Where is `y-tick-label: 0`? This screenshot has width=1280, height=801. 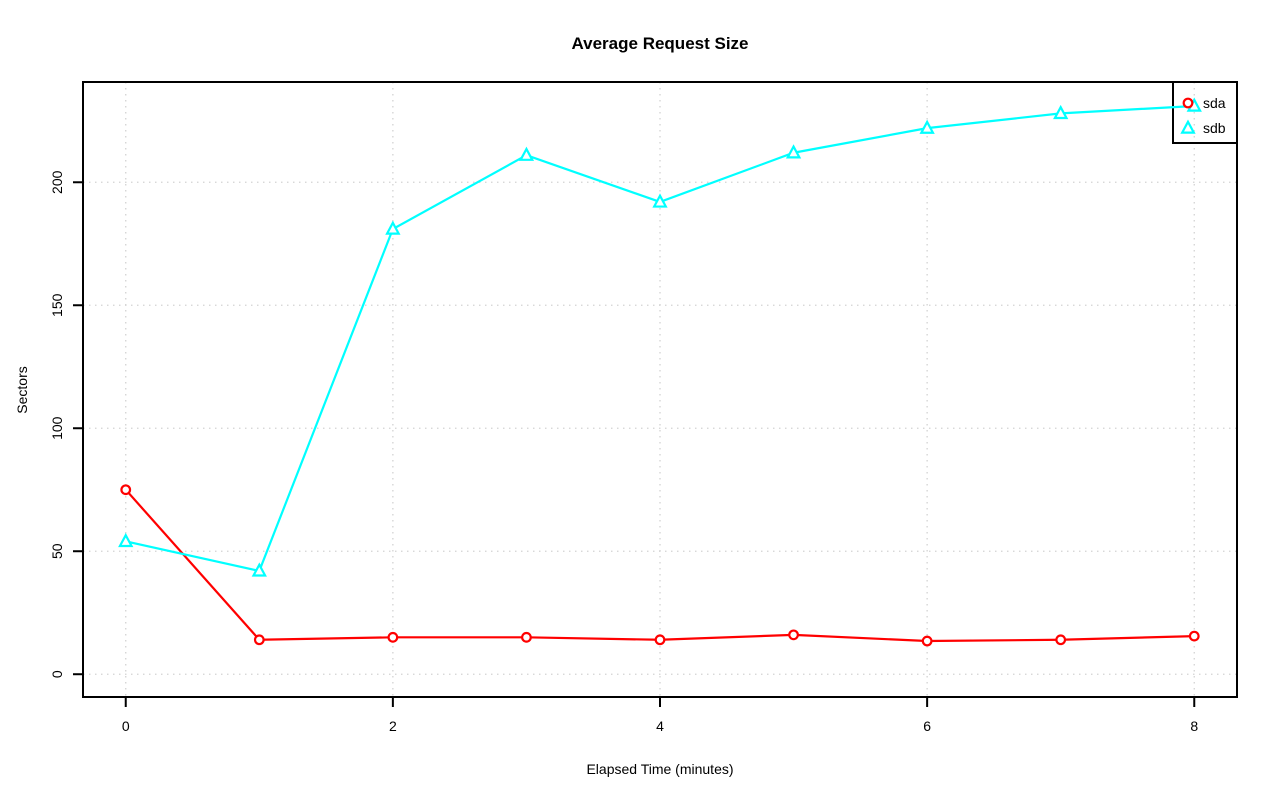
y-tick-label: 0 is located at coordinates (57, 674).